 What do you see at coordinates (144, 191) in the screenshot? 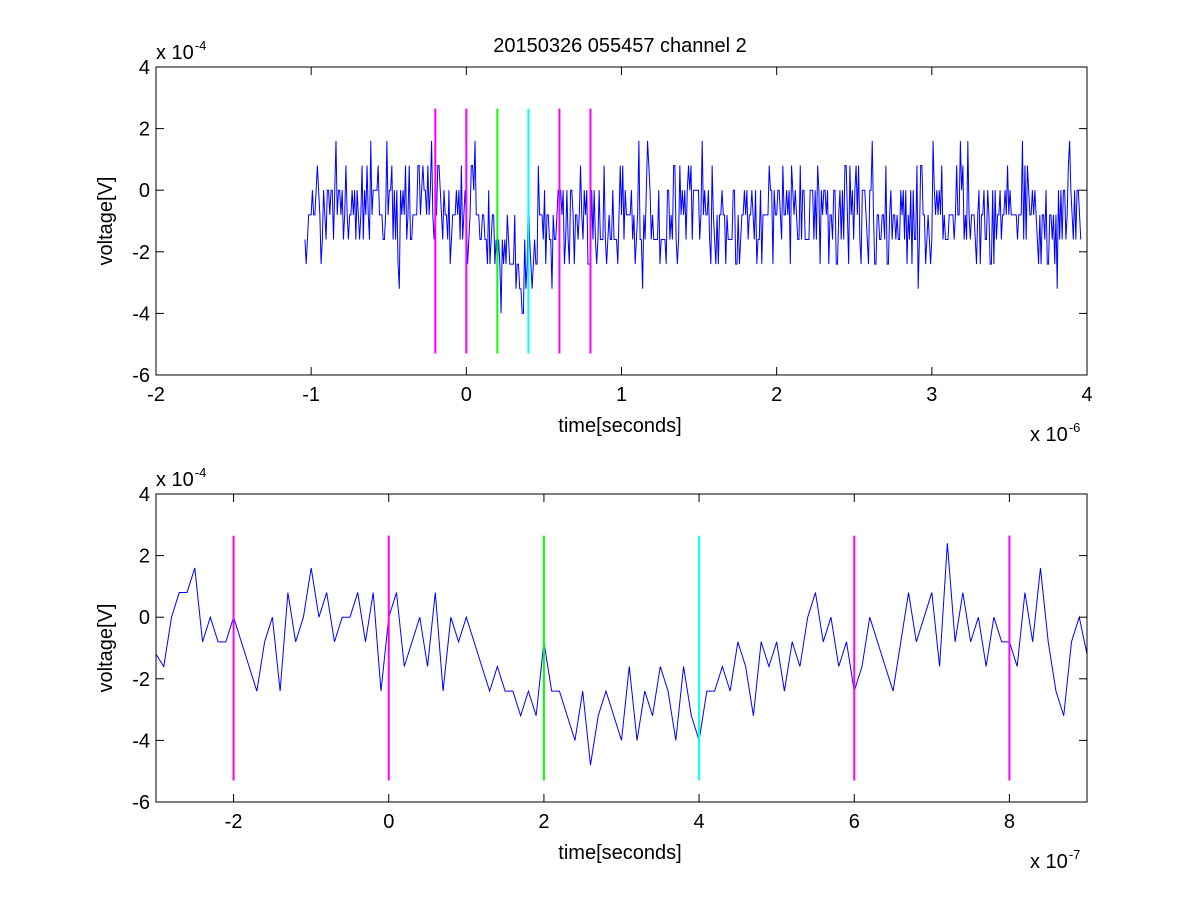
I see `top-y-tick-label: 0` at bounding box center [144, 191].